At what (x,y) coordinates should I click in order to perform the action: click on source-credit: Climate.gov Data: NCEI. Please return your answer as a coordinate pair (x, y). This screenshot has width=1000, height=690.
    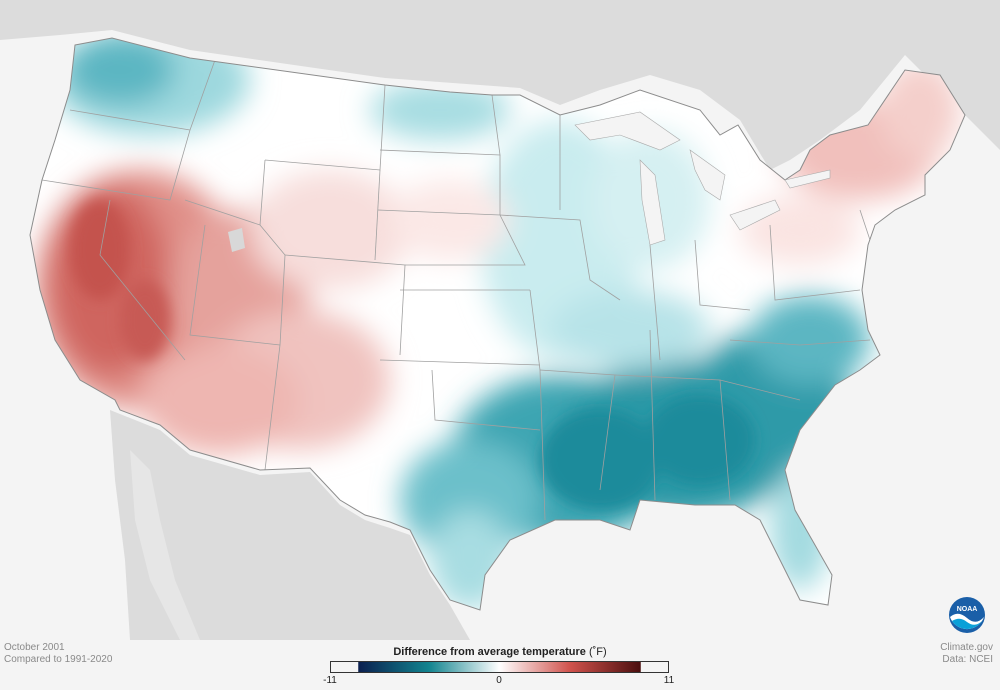
    Looking at the image, I should click on (966, 654).